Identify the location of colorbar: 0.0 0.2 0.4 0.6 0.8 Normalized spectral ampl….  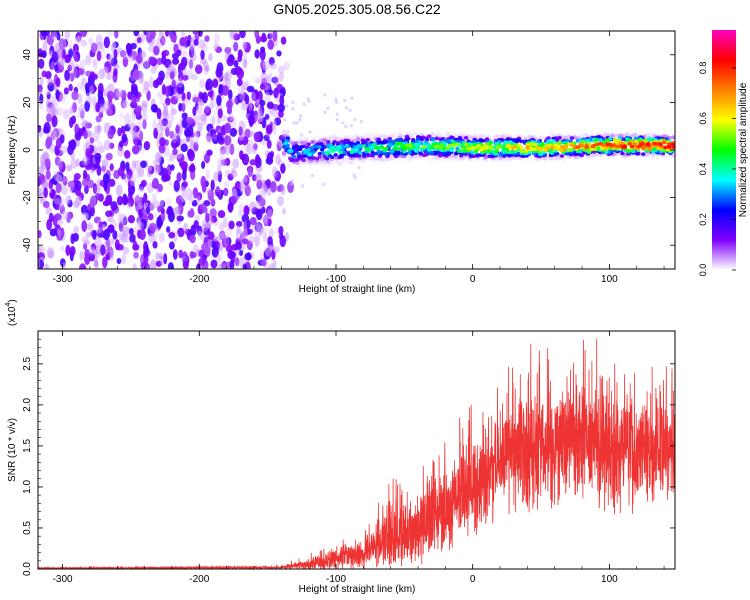
(723, 153).